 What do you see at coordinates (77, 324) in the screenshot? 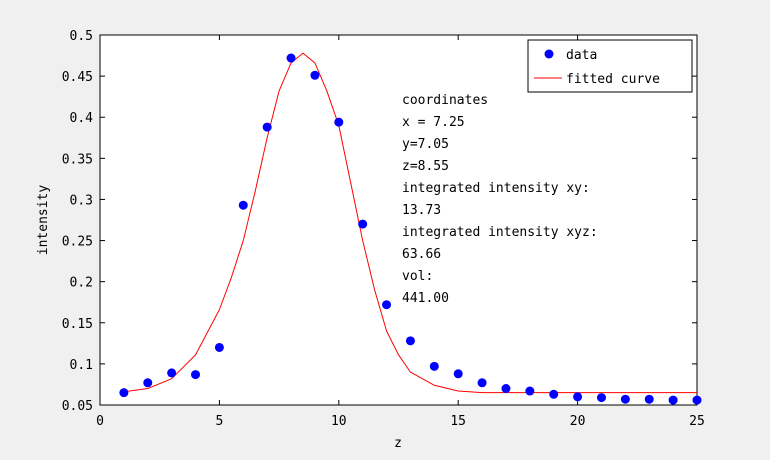
I see `y-tick-label: 0.15` at bounding box center [77, 324].